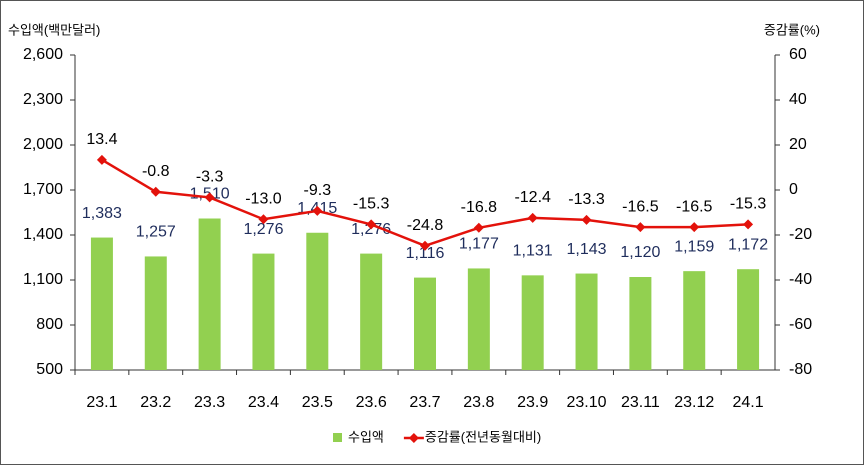 Image resolution: width=865 pixels, height=466 pixels. What do you see at coordinates (43, 99) in the screenshot?
I see `y-tick-label: 2,300` at bounding box center [43, 99].